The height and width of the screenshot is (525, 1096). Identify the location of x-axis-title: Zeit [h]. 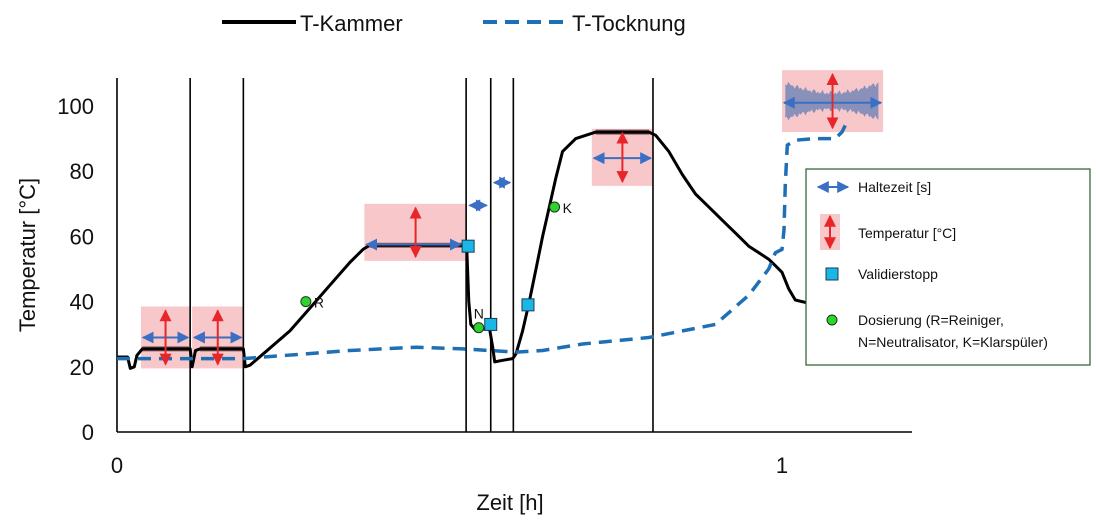
(509, 502).